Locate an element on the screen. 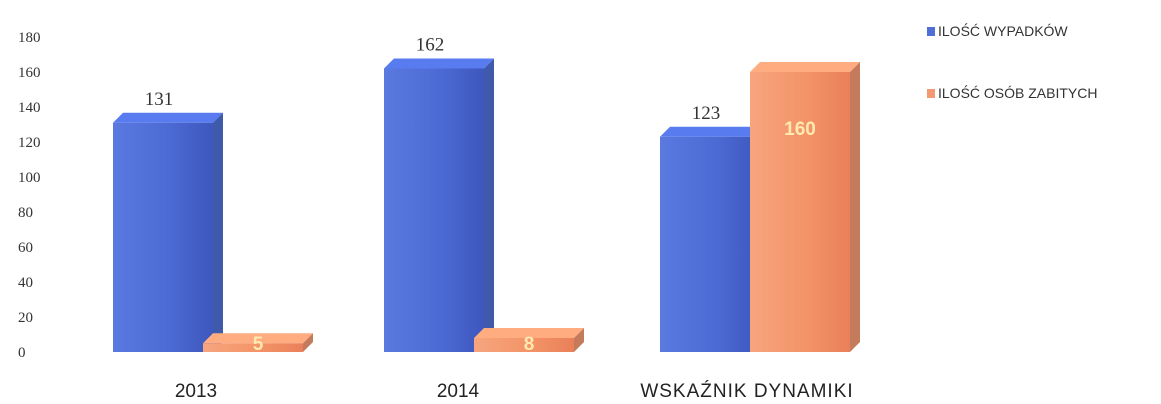 The image size is (1161, 404). x-axis: 2013 2014 WSKAŹNIK DYNAMIKI is located at coordinates (514, 391).